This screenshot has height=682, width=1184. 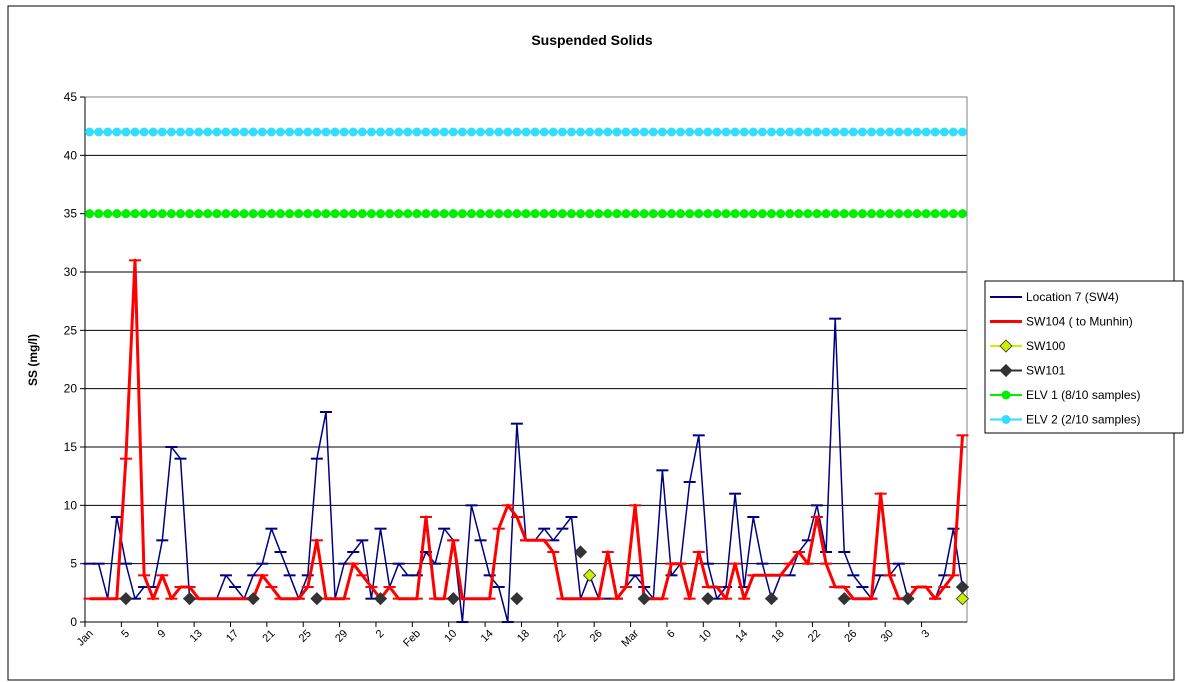 I want to click on chart-title: Suspended Solids, so click(x=592, y=40).